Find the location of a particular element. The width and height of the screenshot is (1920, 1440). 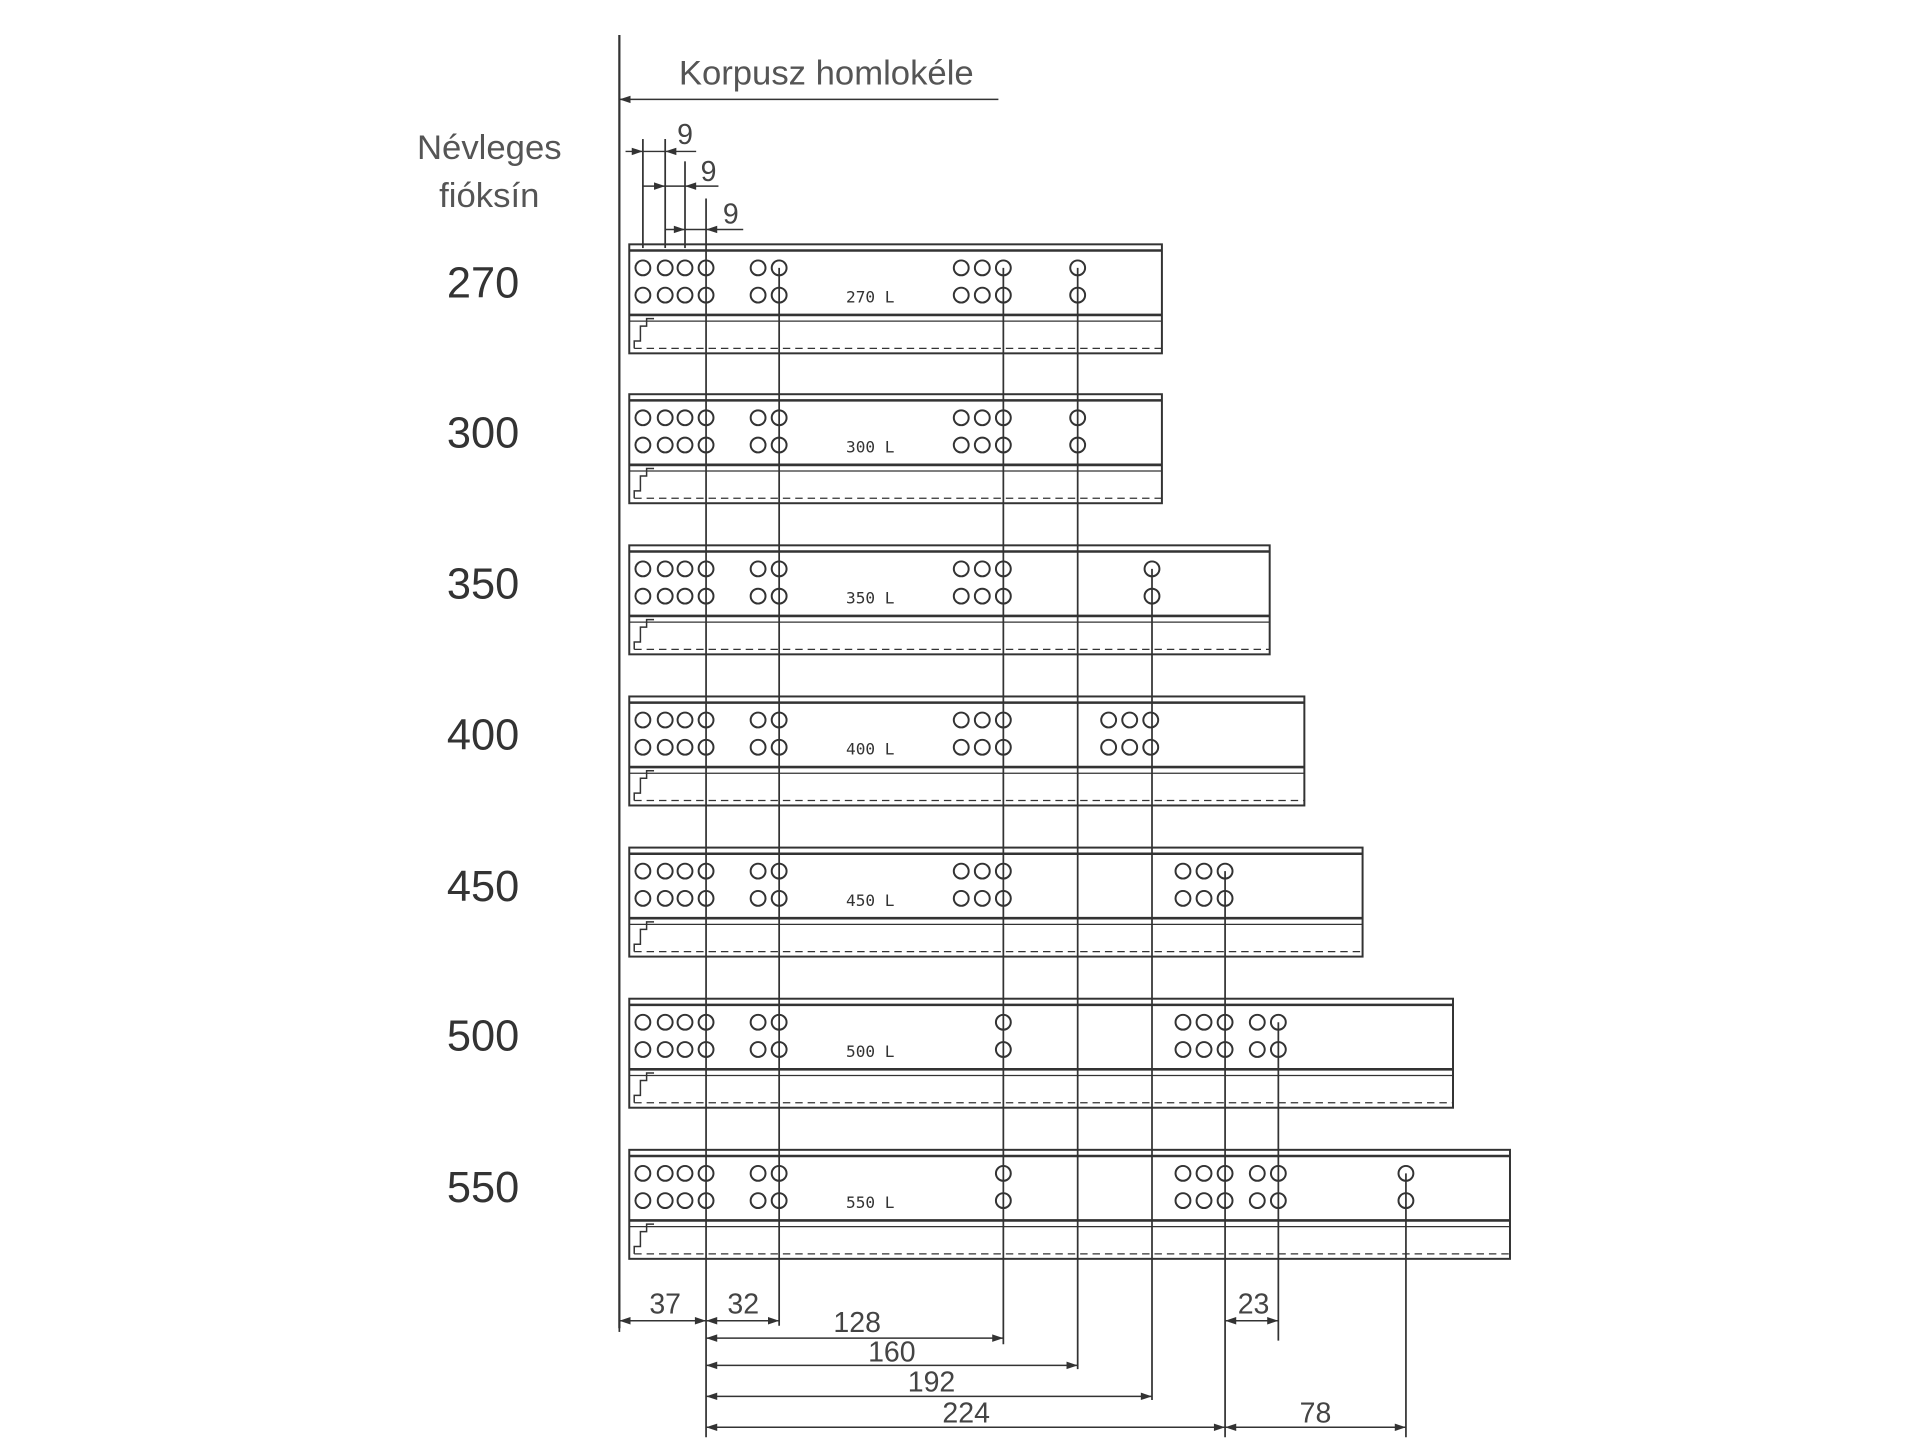

nominal-size-450: 450 is located at coordinates (483, 887).